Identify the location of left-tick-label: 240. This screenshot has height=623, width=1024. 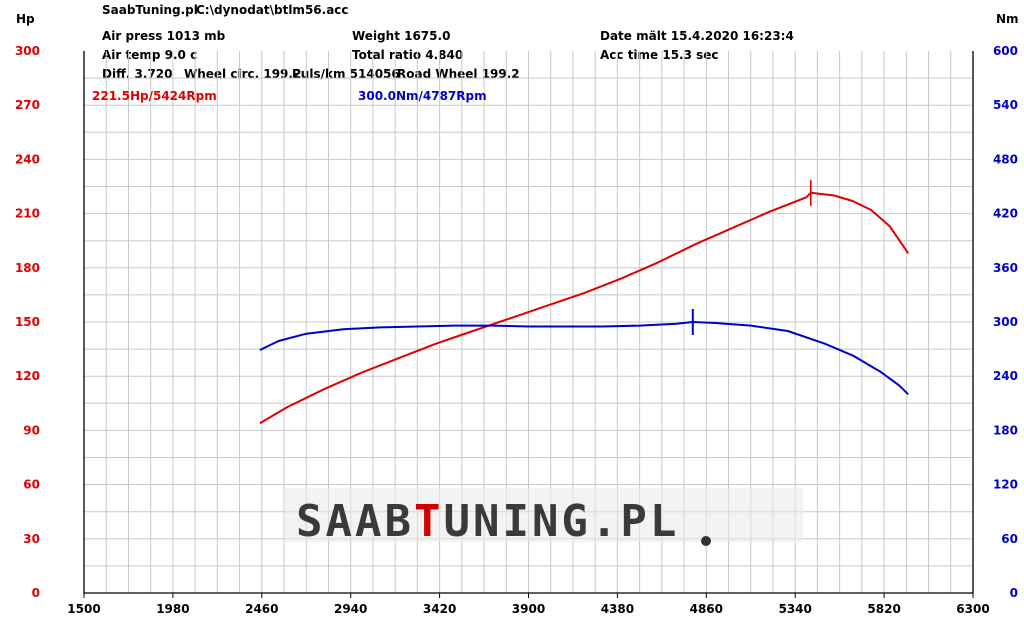
(27, 159).